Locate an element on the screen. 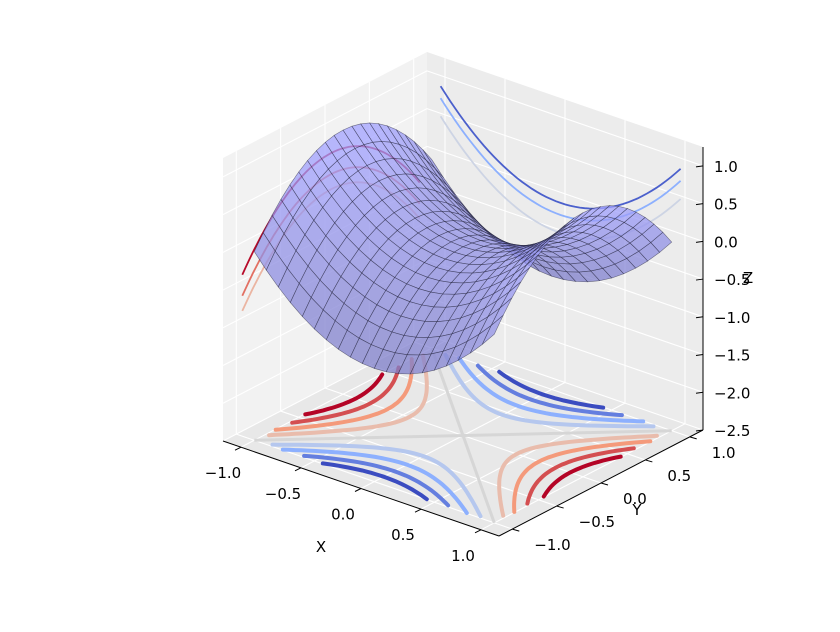 The width and height of the screenshot is (840, 632). z-tick-label: 0.0 is located at coordinates (726, 242).